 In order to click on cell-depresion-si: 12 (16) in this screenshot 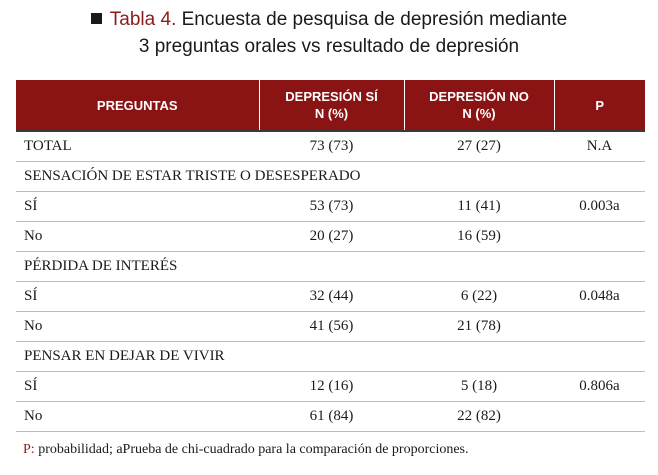, I will do `click(331, 386)`.